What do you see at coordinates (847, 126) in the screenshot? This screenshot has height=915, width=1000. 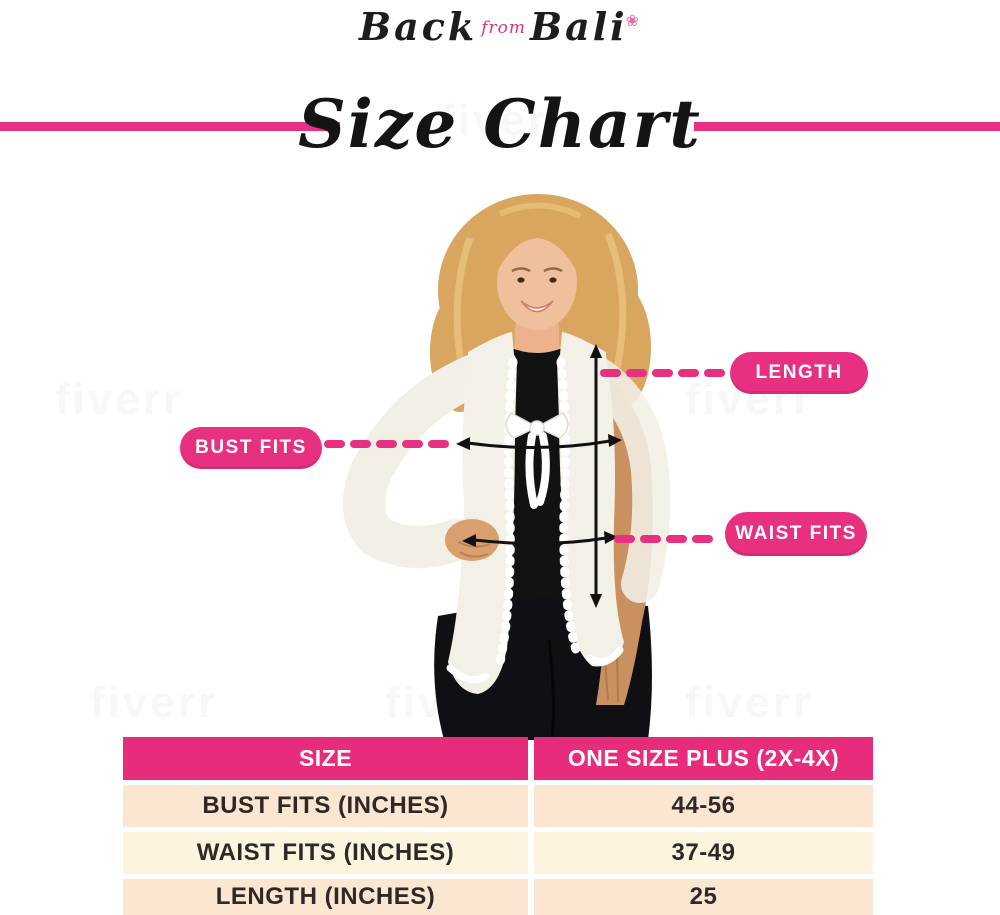 I see `title-divider-bar-right` at bounding box center [847, 126].